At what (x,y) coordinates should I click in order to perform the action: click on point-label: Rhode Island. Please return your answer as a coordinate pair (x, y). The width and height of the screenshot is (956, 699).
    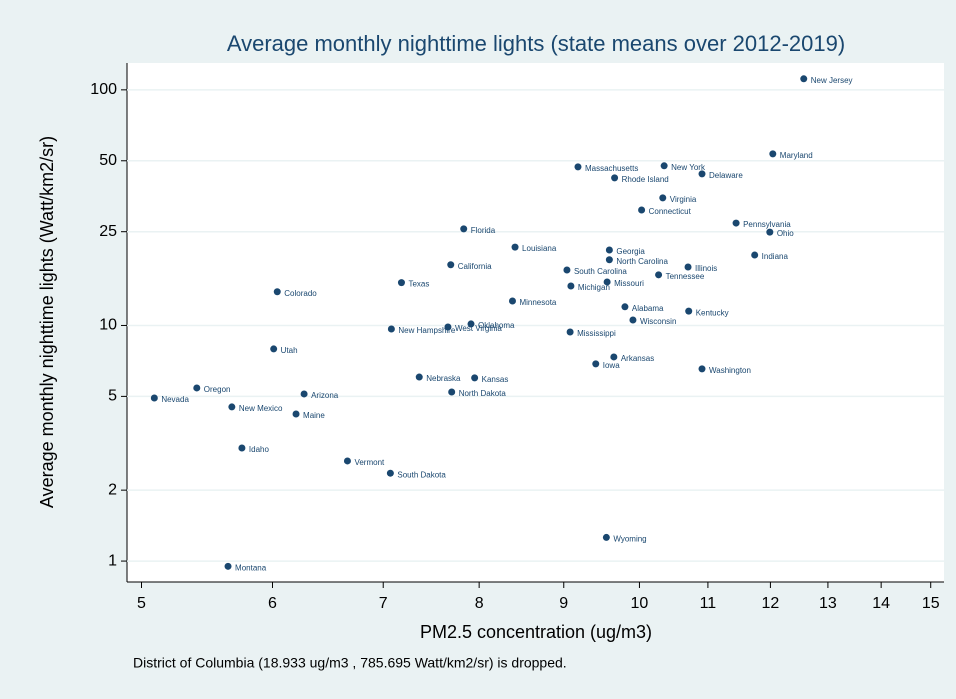
    Looking at the image, I should click on (645, 179).